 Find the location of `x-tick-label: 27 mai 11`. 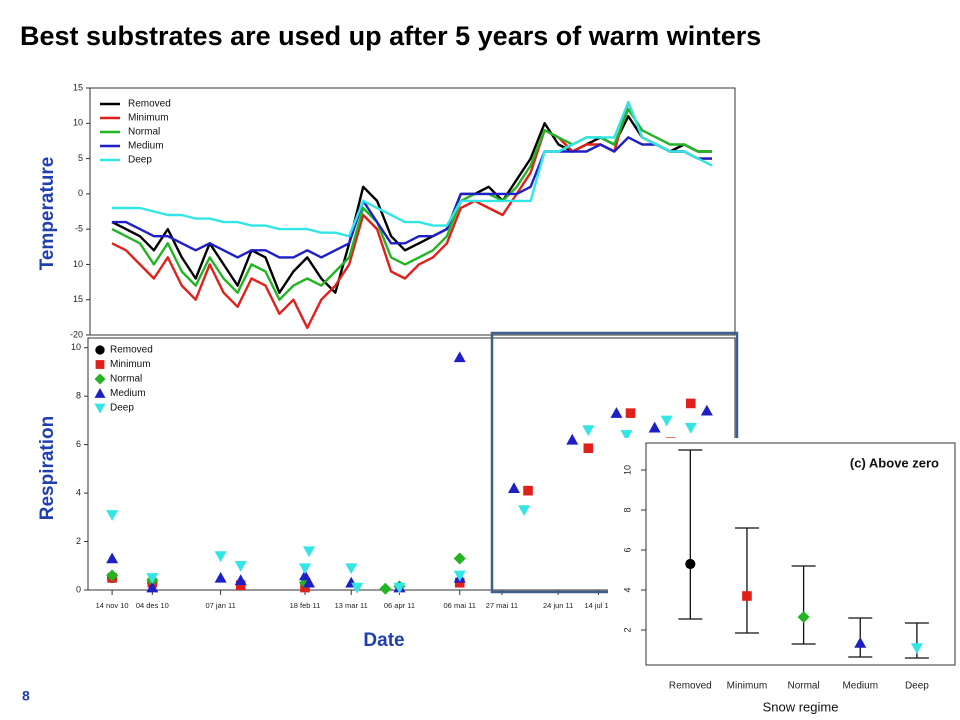

x-tick-label: 27 mai 11 is located at coordinates (502, 605).